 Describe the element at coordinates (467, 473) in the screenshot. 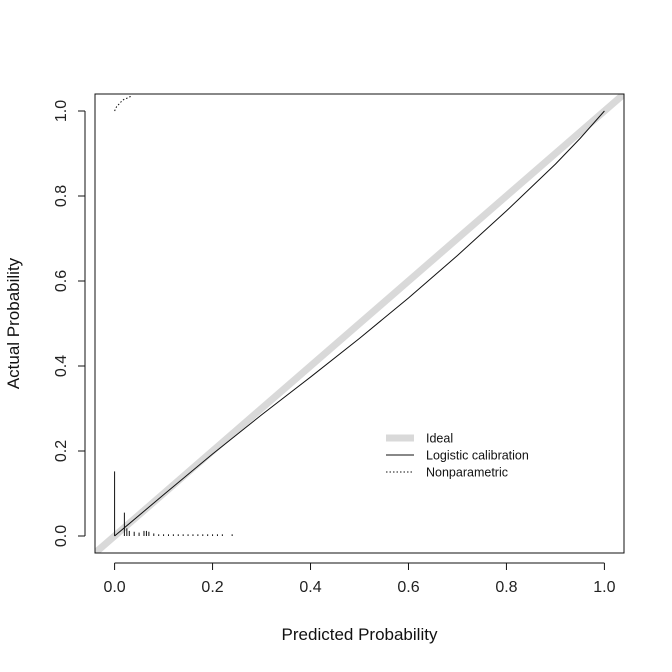

I see `legend-label: Nonparametric` at that location.